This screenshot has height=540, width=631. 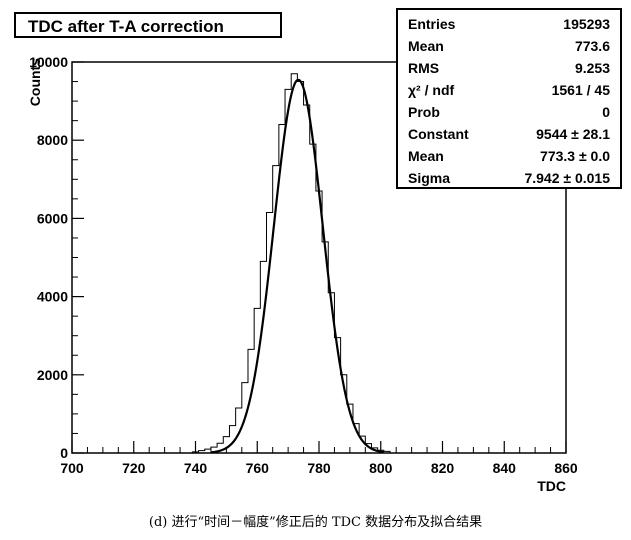 What do you see at coordinates (52, 218) in the screenshot?
I see `y-tick-label: 6000` at bounding box center [52, 218].